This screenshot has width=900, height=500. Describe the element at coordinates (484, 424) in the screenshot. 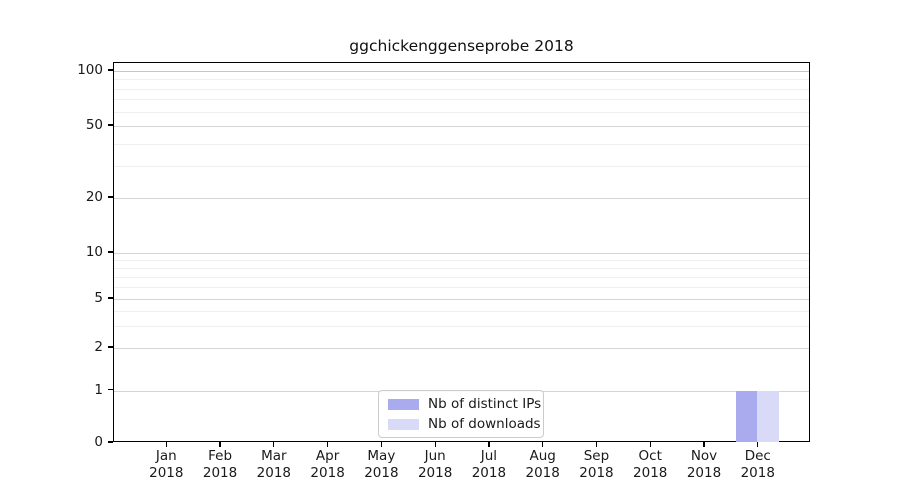

I see `legend-label: Nb of downloads` at that location.